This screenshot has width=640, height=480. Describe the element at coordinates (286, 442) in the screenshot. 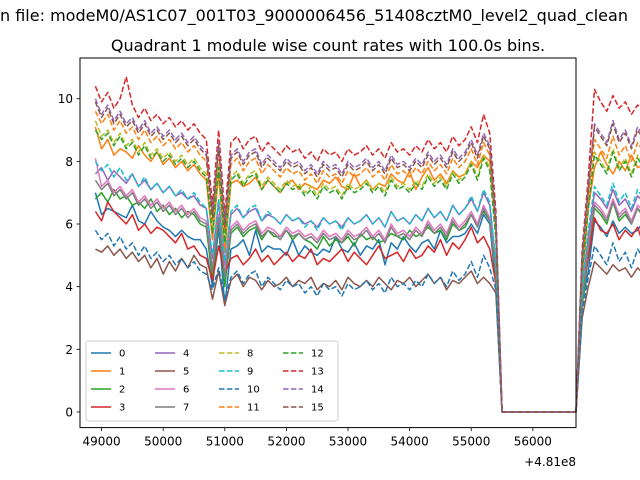

I see `x-tick-label: 52000` at that location.